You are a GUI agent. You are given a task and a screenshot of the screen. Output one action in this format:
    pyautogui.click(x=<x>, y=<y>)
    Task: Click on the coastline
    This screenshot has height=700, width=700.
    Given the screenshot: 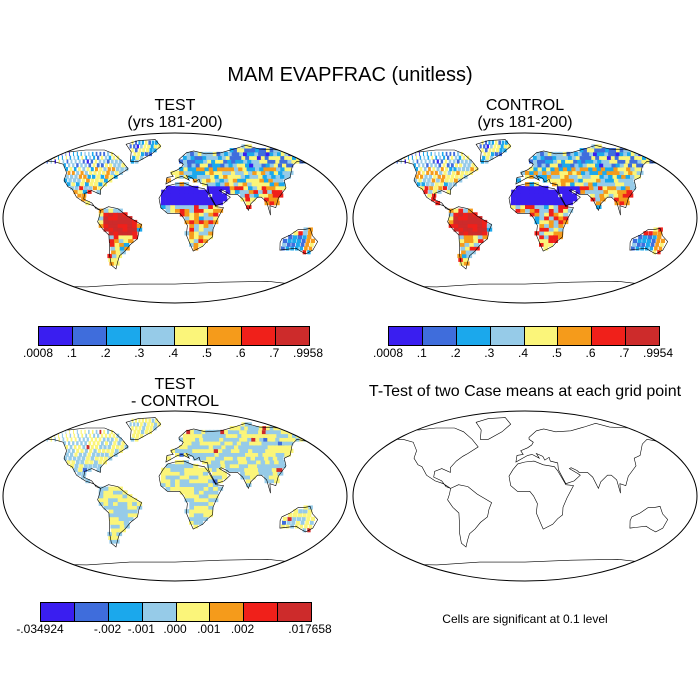 What is the action you would take?
    pyautogui.click(x=84, y=180)
    